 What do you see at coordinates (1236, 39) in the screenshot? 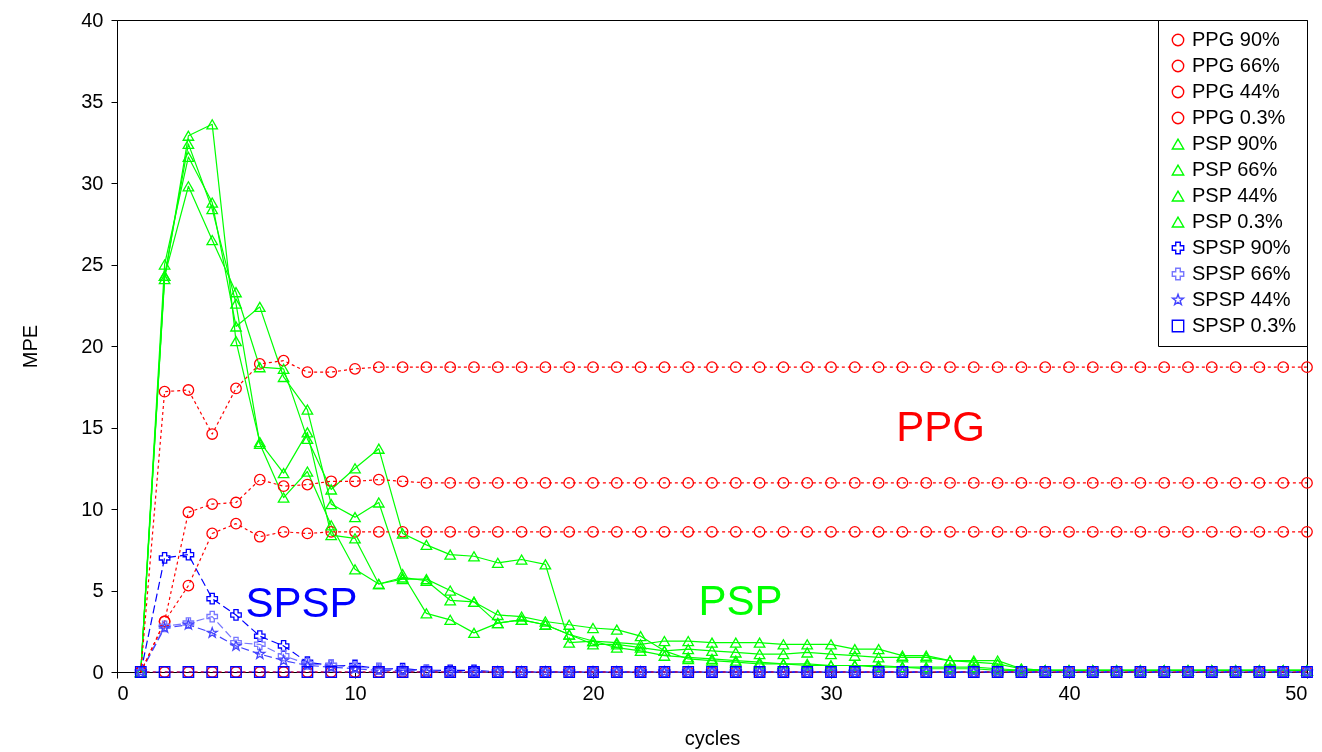
I see `legend-label: PPG 90%` at bounding box center [1236, 39].